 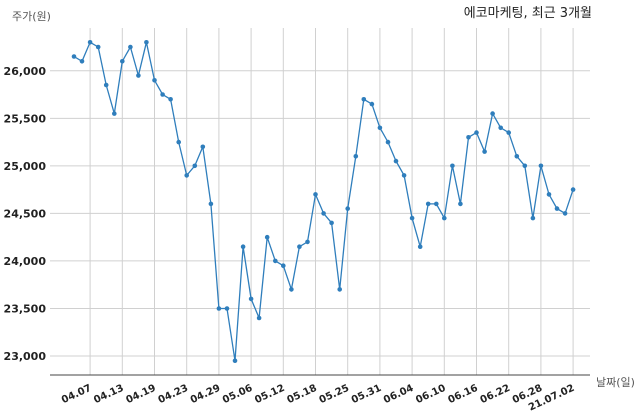 What do you see at coordinates (237, 394) in the screenshot?
I see `x-tick-label: 05.06` at bounding box center [237, 394].